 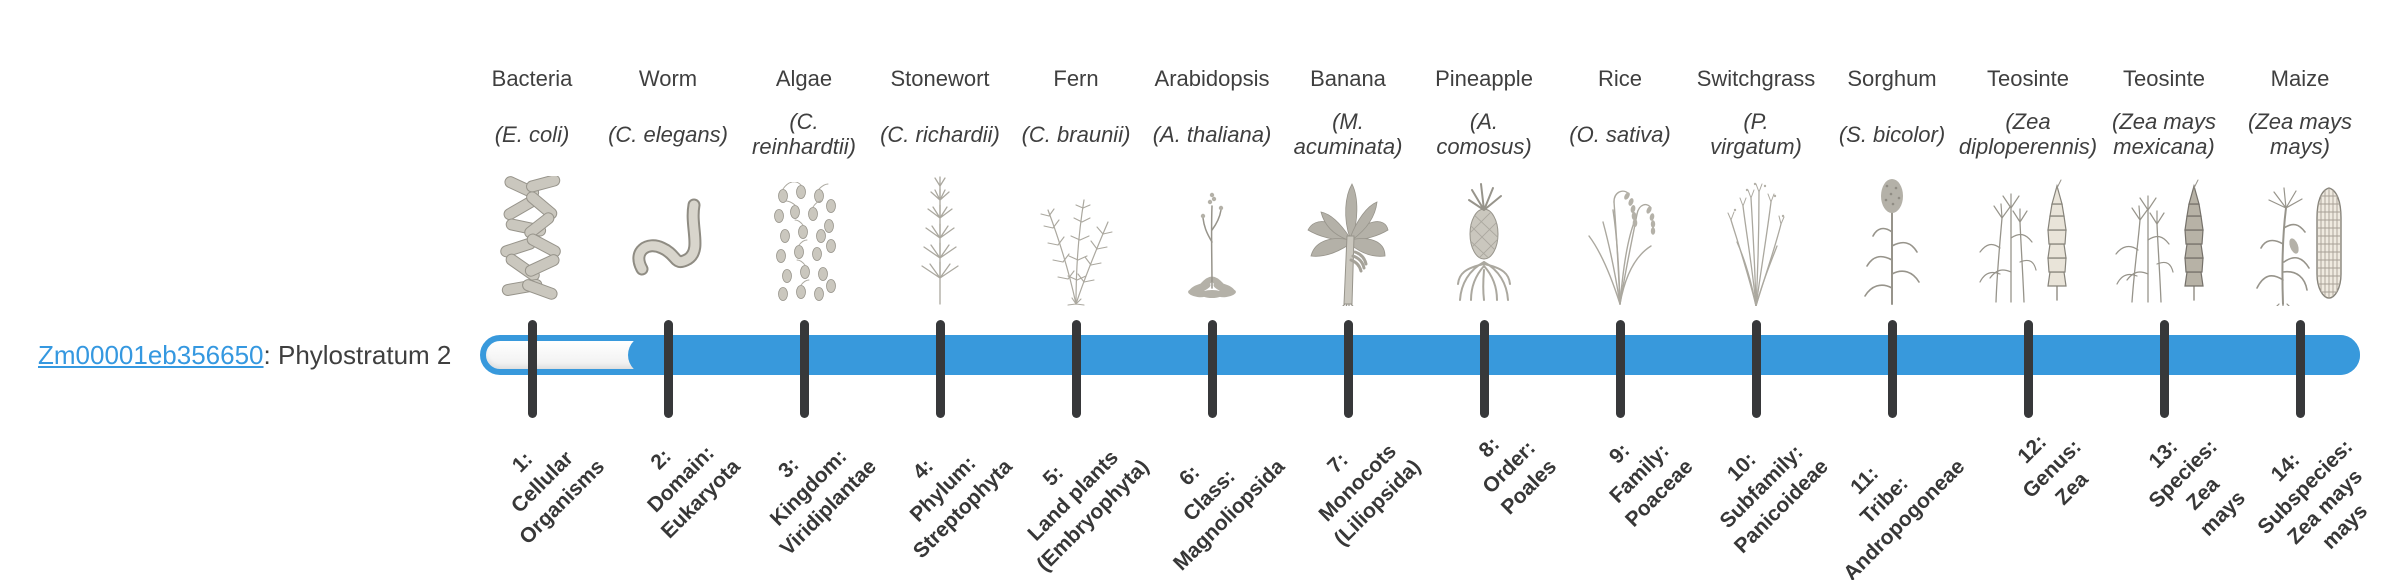 What do you see at coordinates (532, 134) in the screenshot?
I see `organism-scientific-name: (E. coli)` at bounding box center [532, 134].